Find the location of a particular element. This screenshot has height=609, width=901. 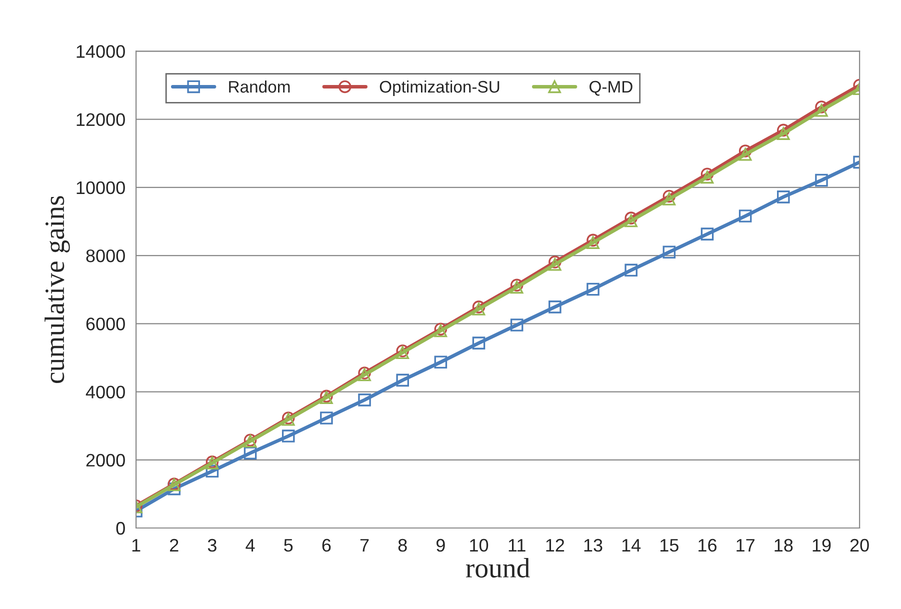

x-tick-label: 7 is located at coordinates (364, 545).